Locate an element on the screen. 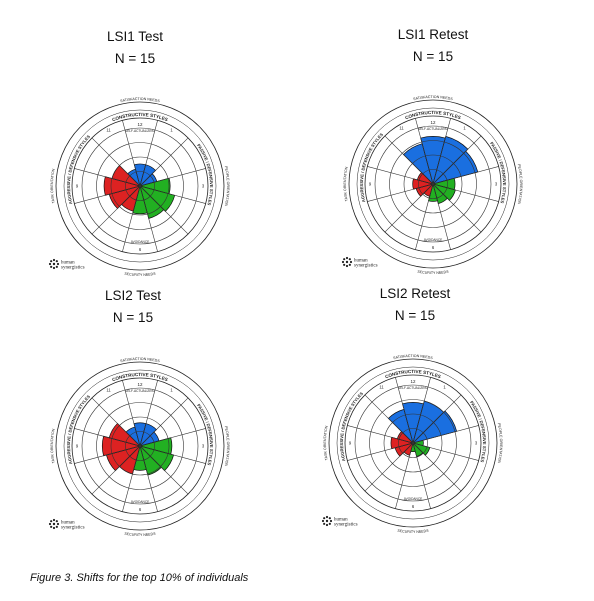  chart-title: LSI2 Test is located at coordinates (133, 295).